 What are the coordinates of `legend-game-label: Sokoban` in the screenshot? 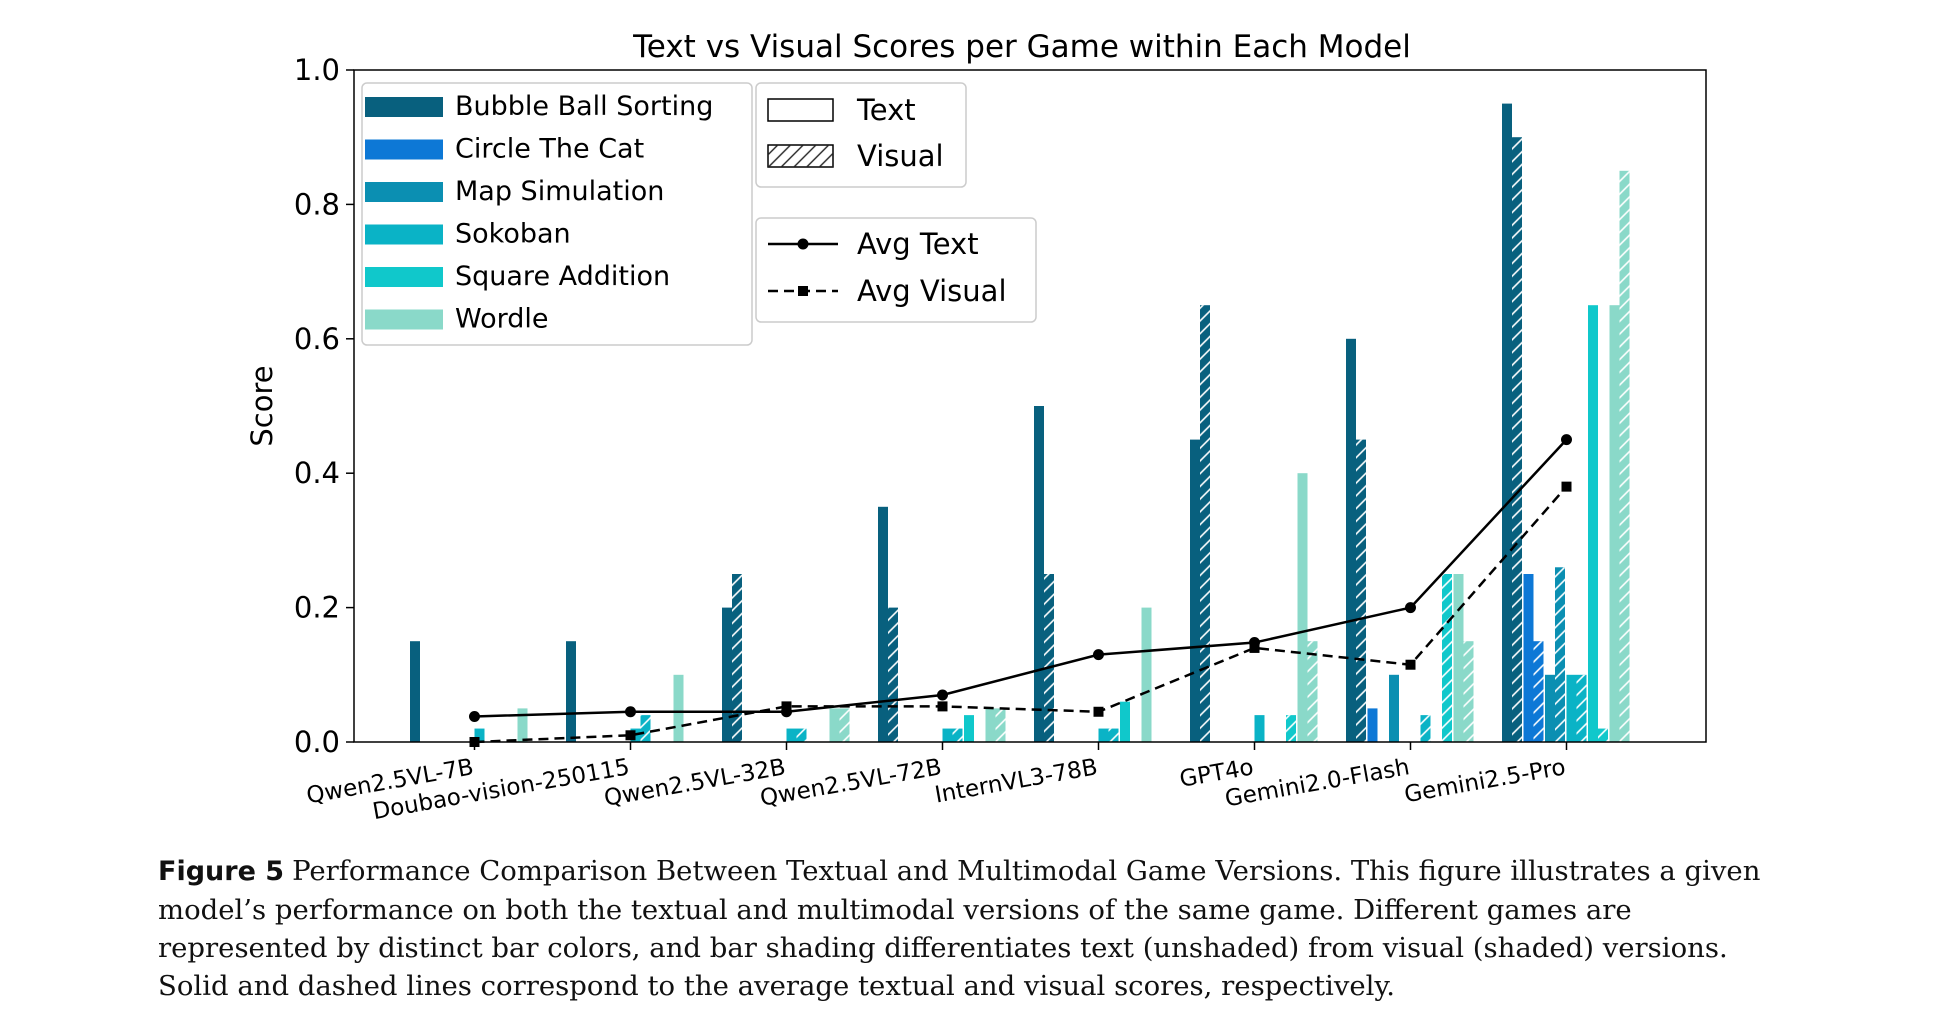 It's located at (513, 234).